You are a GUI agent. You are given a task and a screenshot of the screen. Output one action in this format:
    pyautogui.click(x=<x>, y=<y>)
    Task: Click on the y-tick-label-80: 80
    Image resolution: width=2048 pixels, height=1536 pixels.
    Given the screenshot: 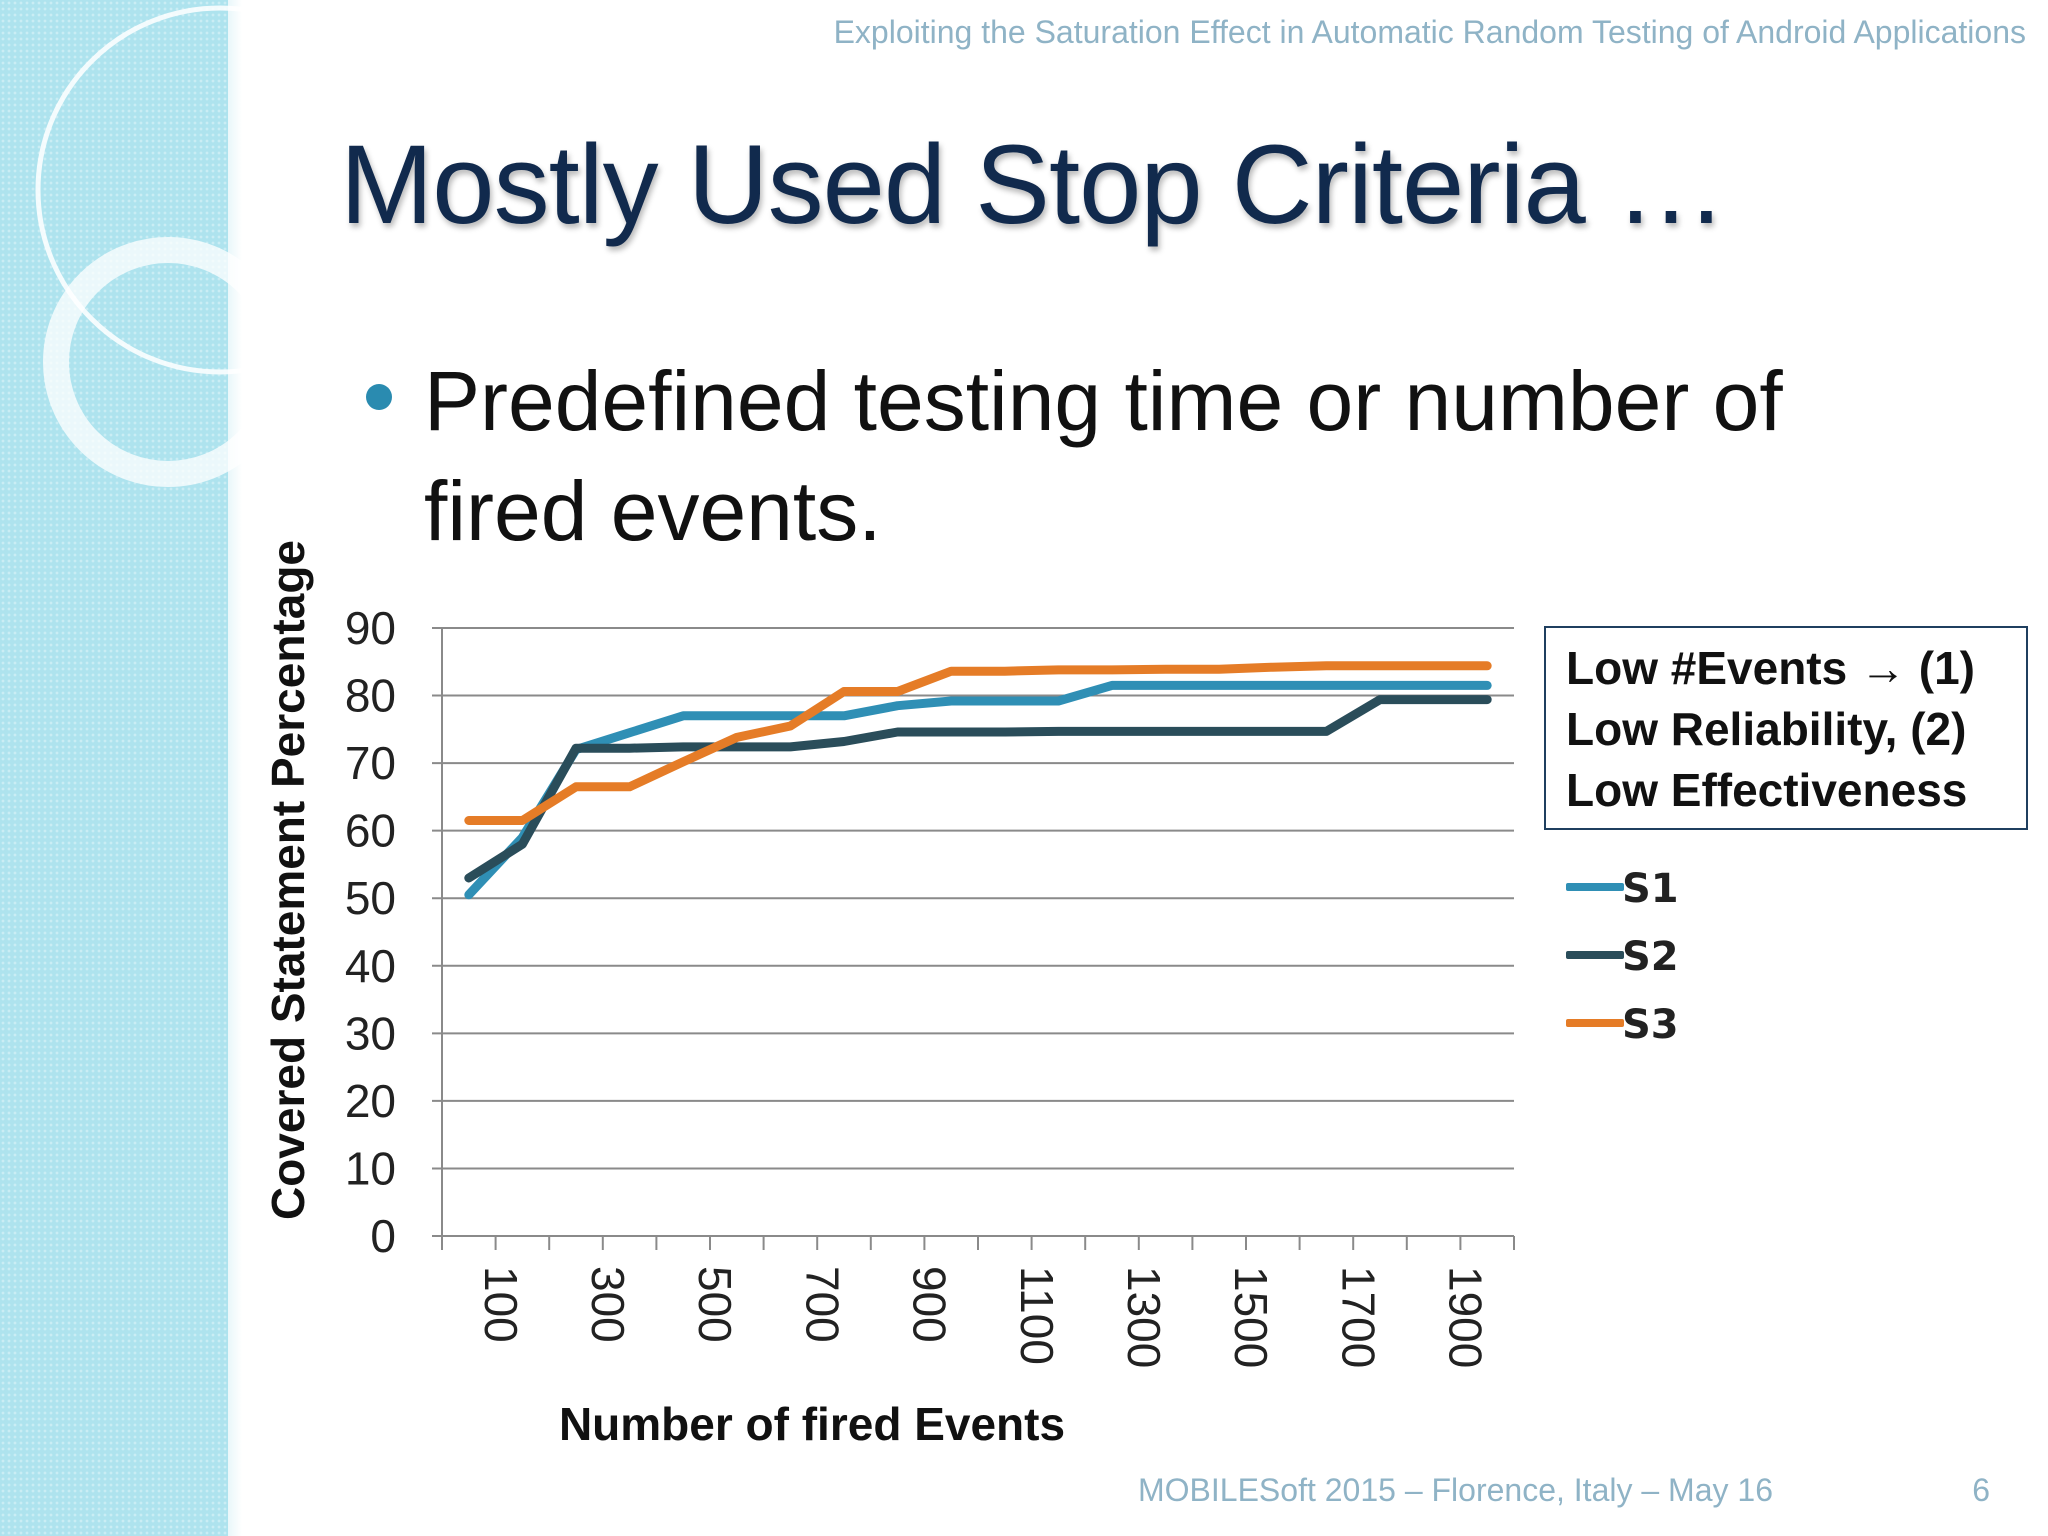 What is the action you would take?
    pyautogui.click(x=370, y=696)
    